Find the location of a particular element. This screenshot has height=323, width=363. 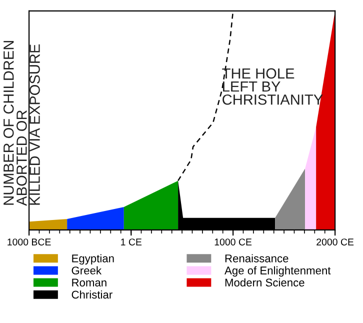

x-tick-label: 2000 CE is located at coordinates (335, 242).